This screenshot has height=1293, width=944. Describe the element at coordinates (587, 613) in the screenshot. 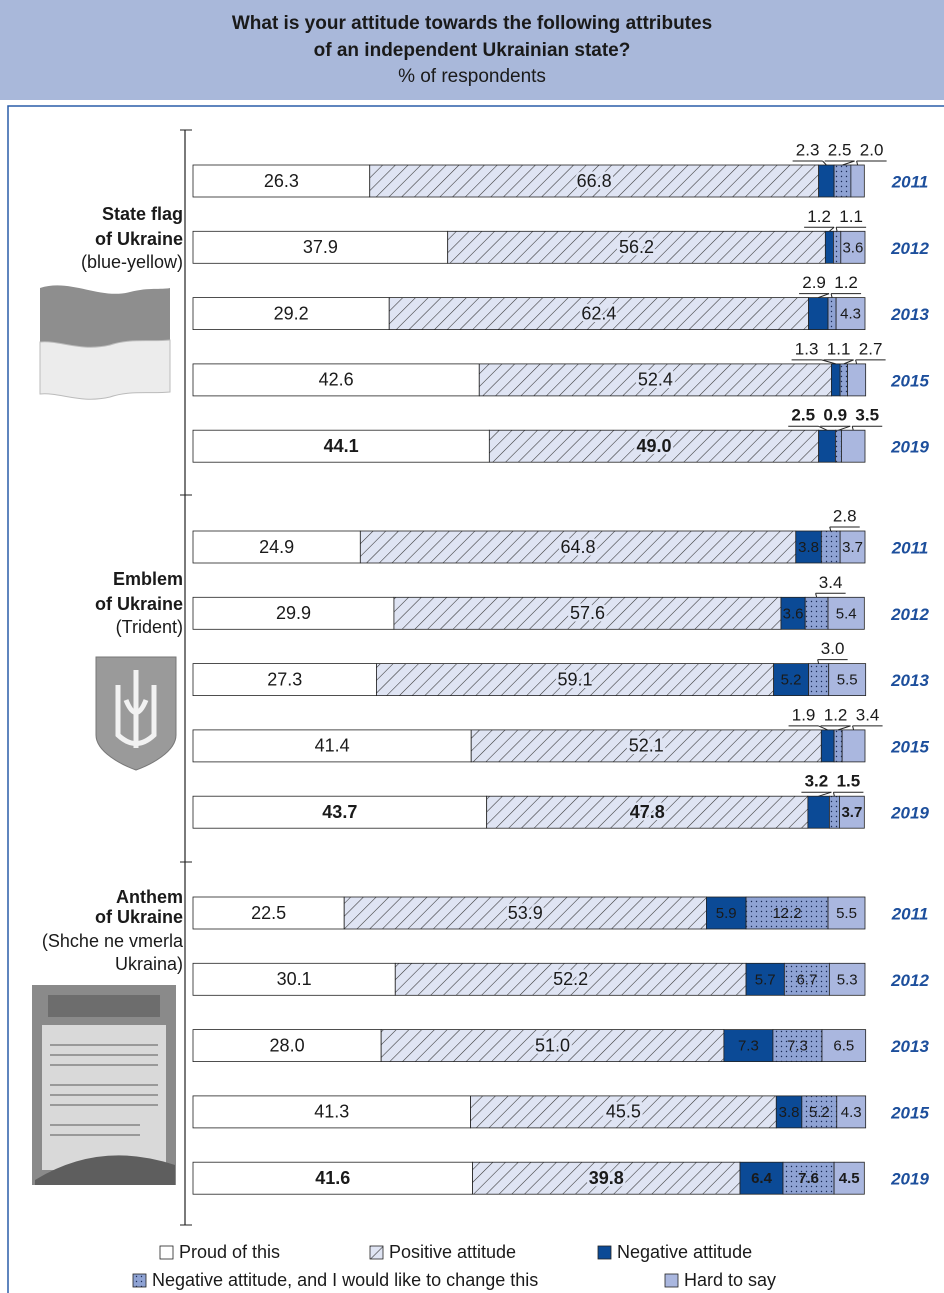

I see `value-label: 57.6` at that location.